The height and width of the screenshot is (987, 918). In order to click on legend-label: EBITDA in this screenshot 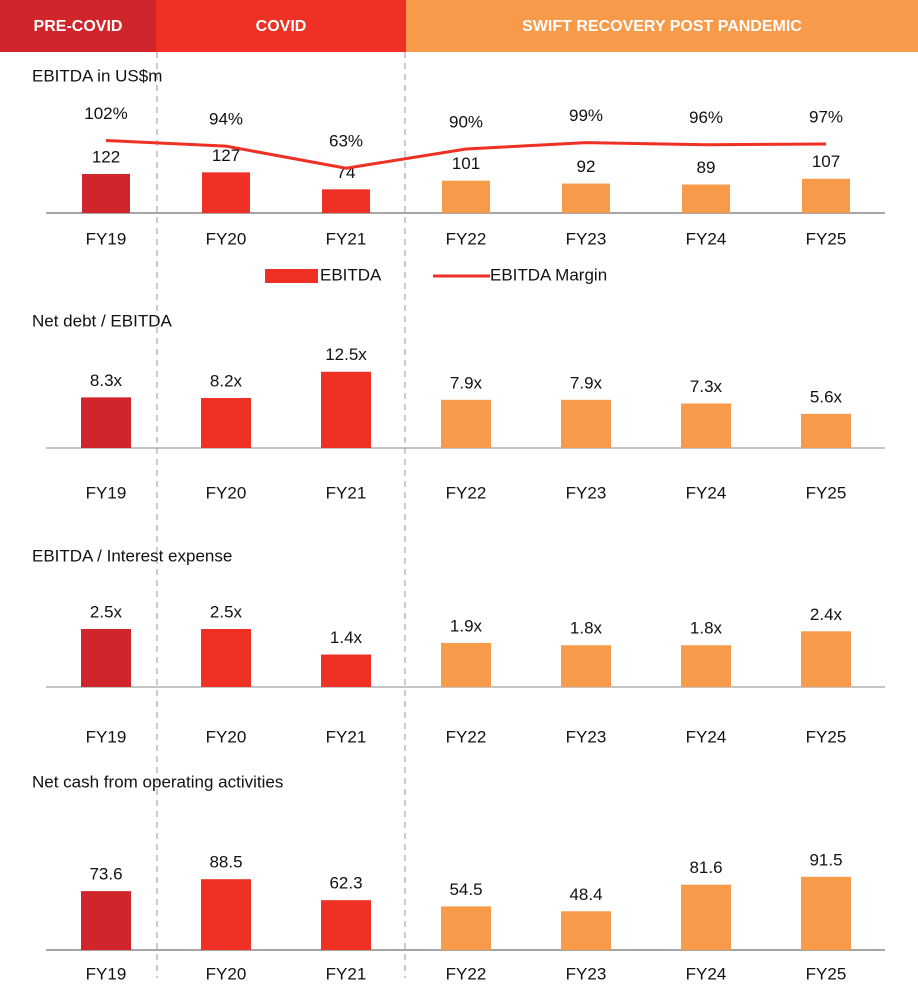, I will do `click(351, 274)`.